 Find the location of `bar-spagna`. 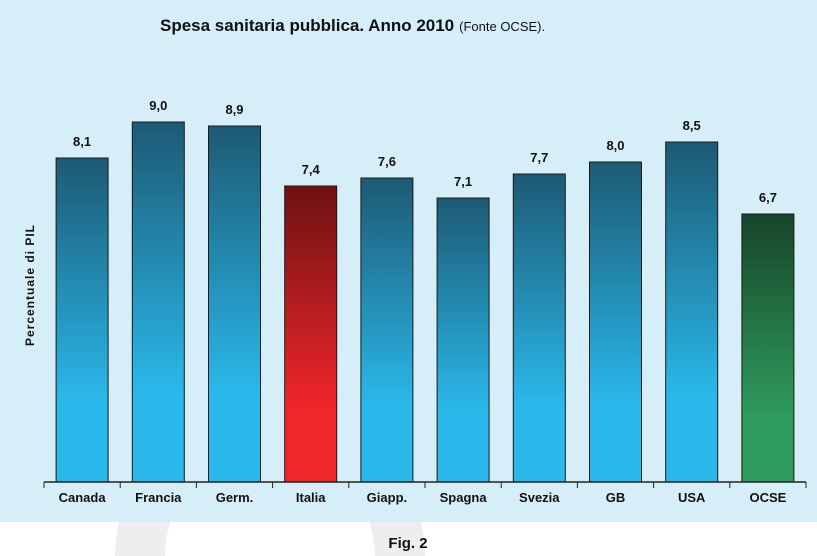

bar-spagna is located at coordinates (463, 340).